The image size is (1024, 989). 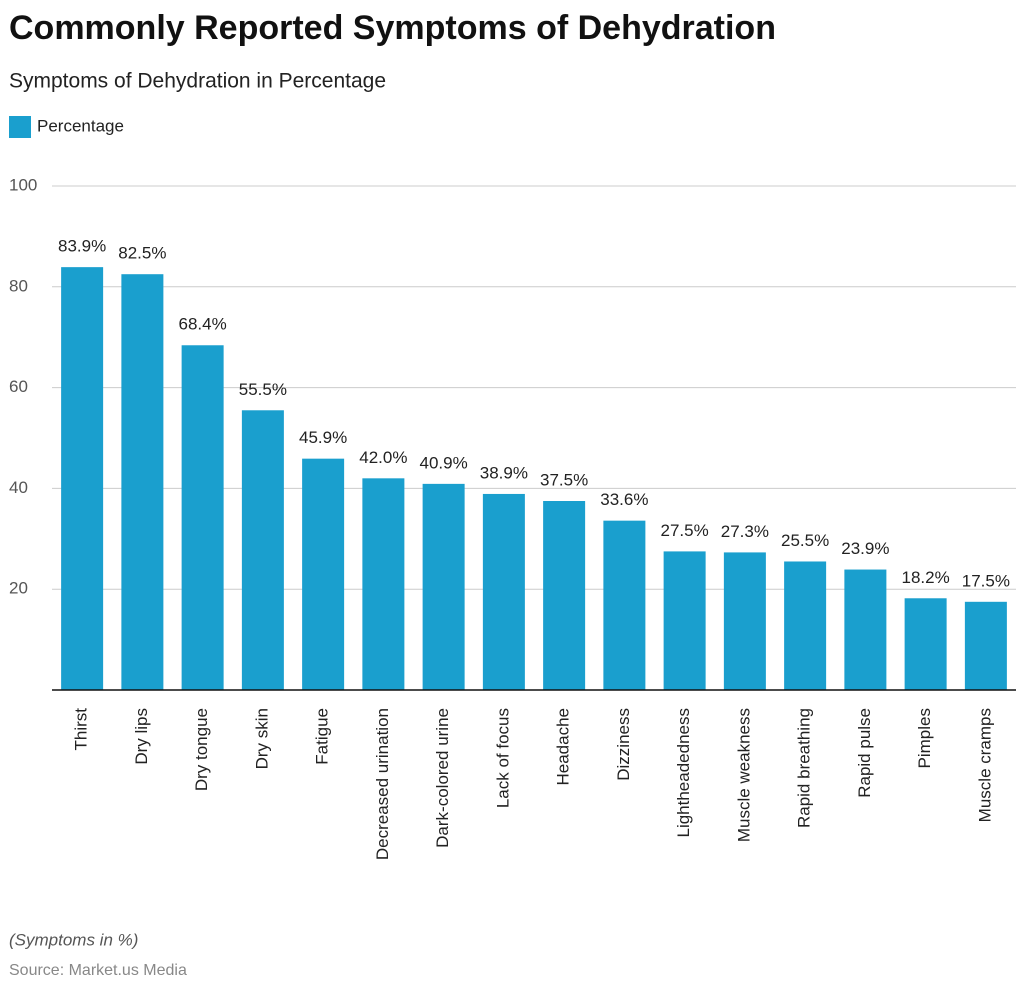 I want to click on value-label: 55.5%, so click(x=263, y=389).